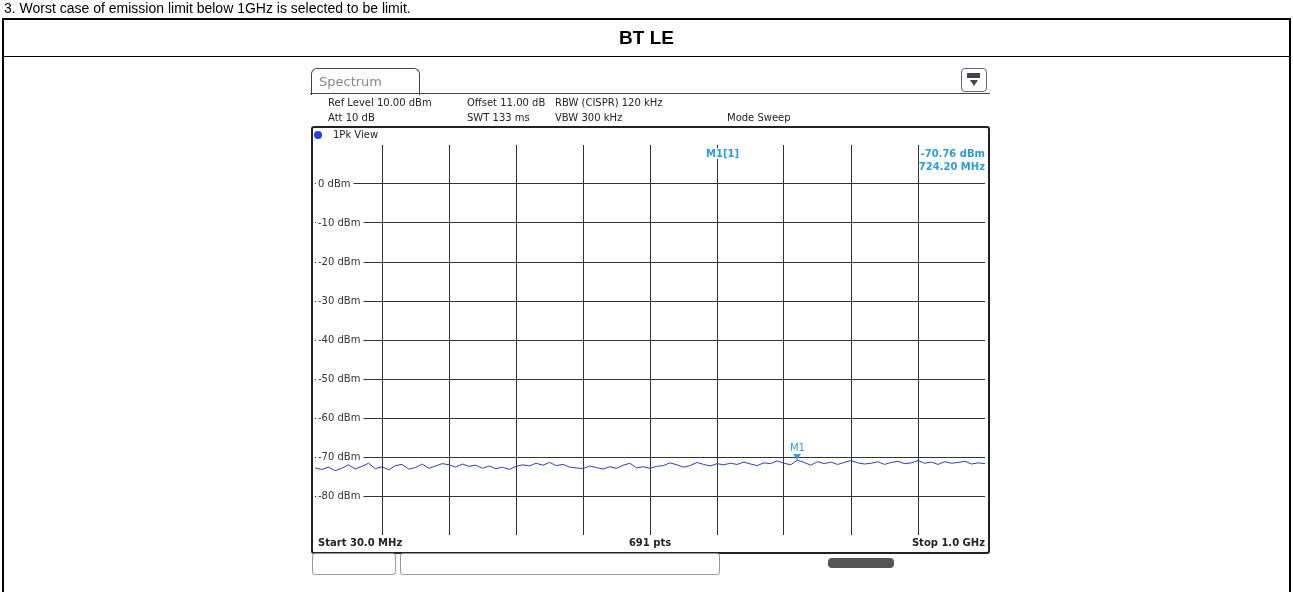 This screenshot has width=1293, height=592. What do you see at coordinates (759, 117) in the screenshot?
I see `text: Mode Sweep` at bounding box center [759, 117].